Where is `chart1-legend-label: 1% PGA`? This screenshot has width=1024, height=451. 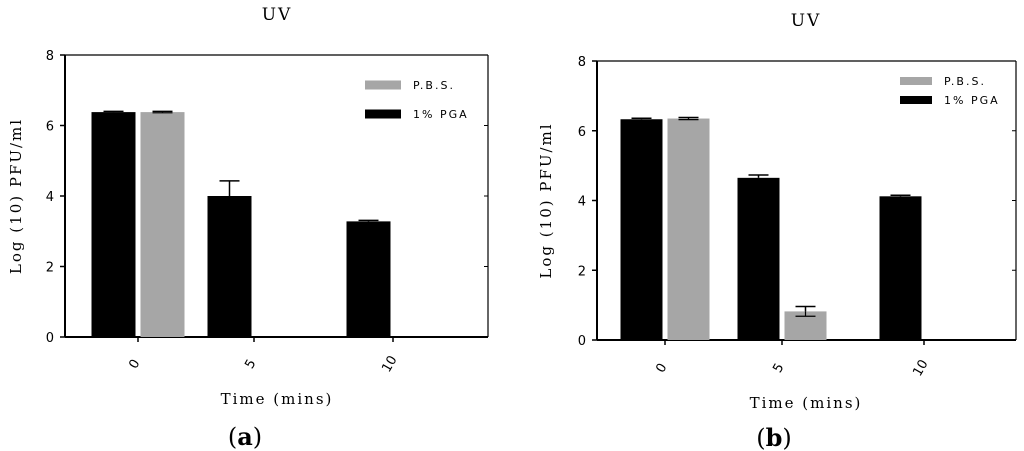 chart1-legend-label: 1% PGA is located at coordinates (441, 114).